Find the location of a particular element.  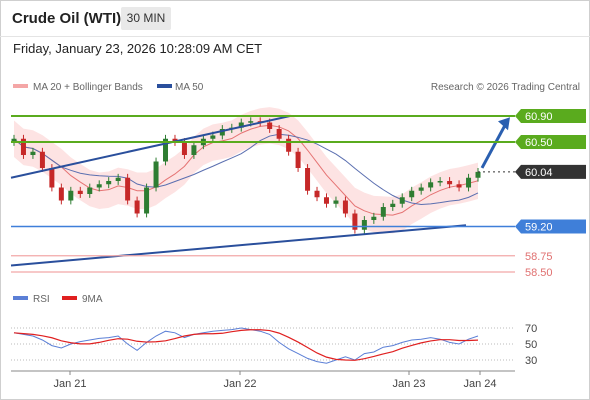

rsi-ma-legend-label: 9MA is located at coordinates (92, 299).